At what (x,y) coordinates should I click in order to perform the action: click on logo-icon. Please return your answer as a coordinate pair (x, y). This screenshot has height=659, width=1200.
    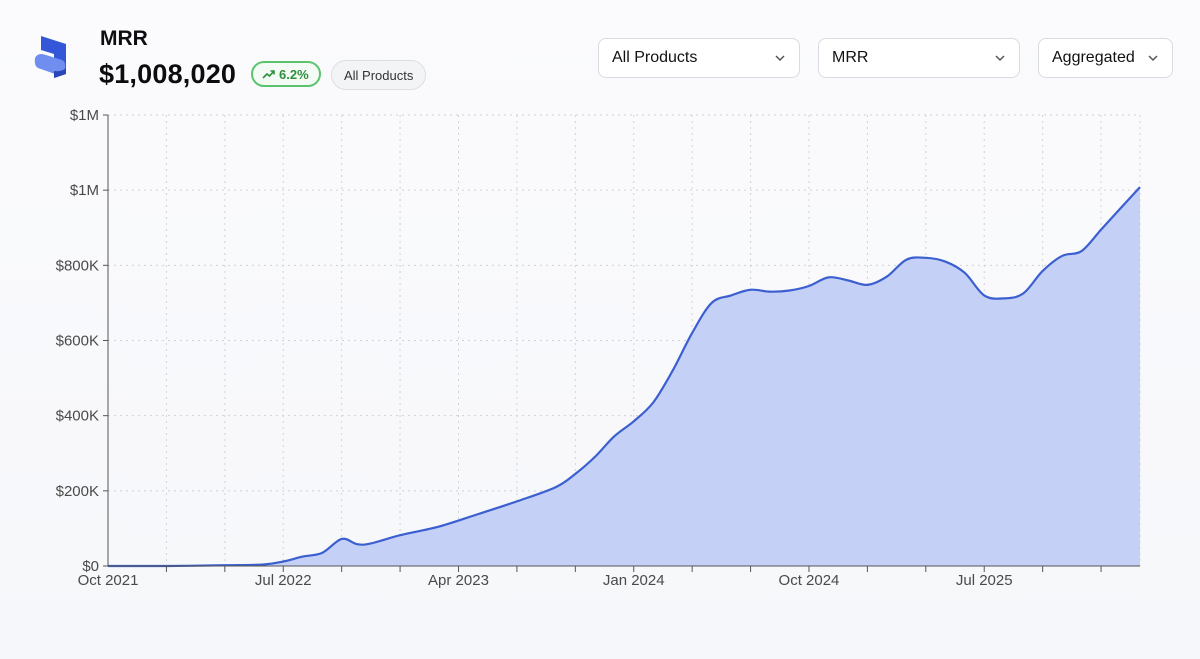
    Looking at the image, I should click on (50, 57).